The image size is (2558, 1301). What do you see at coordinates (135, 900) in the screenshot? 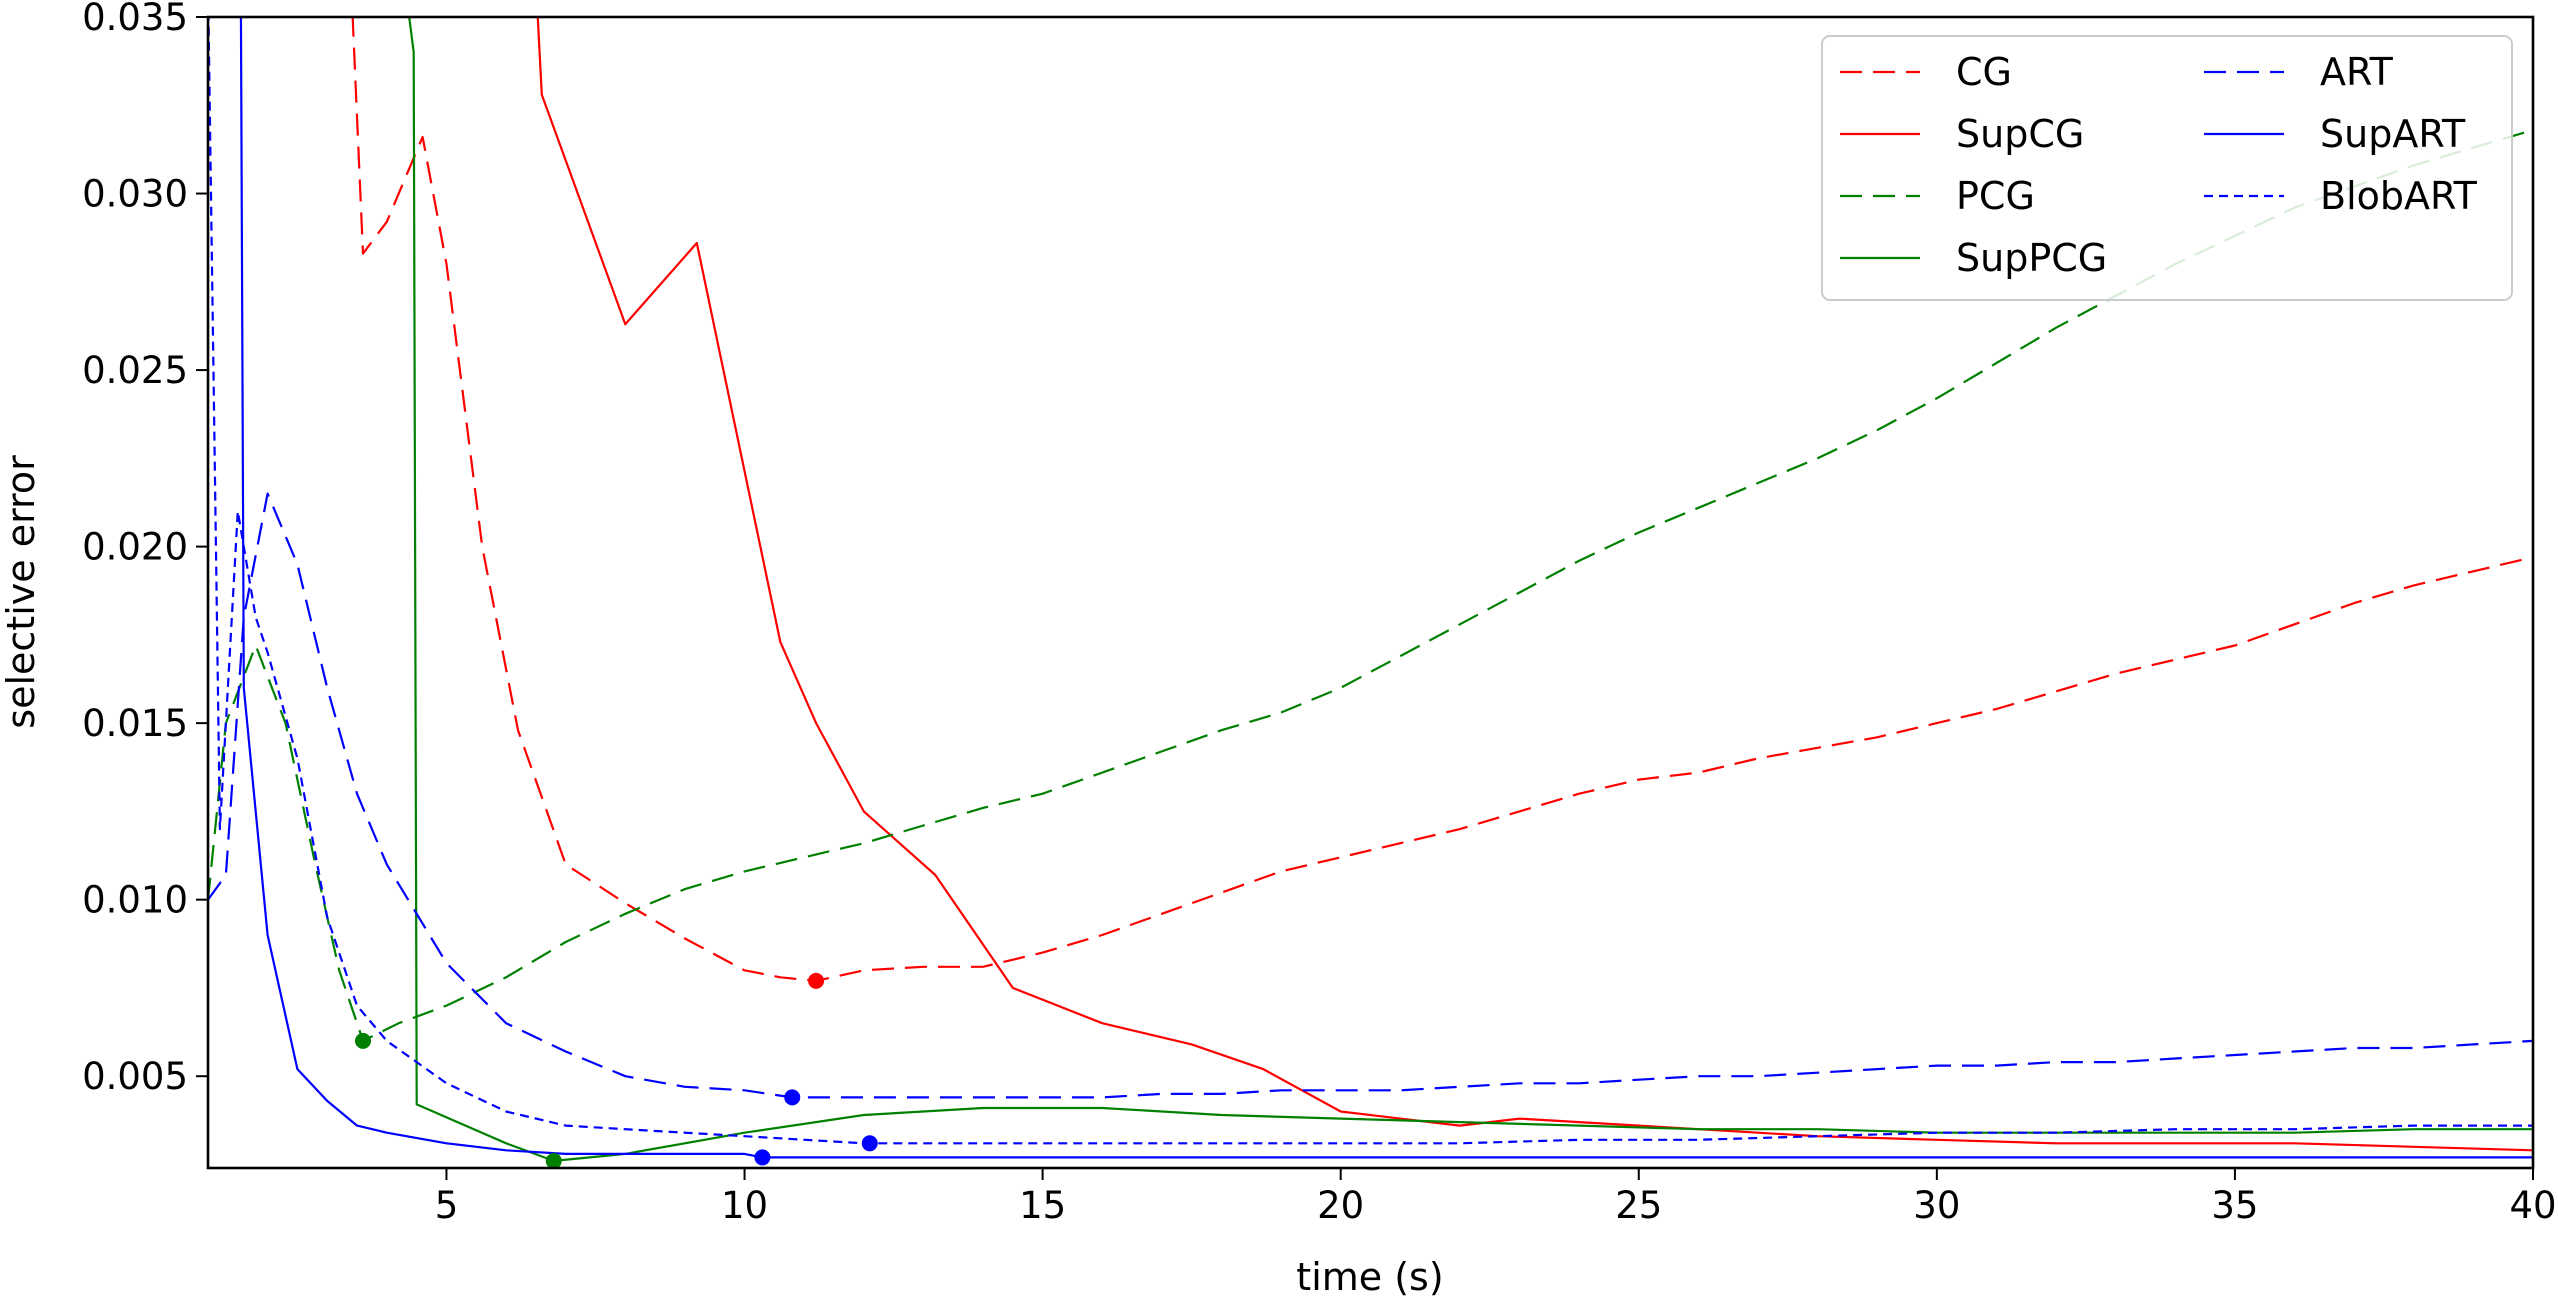
I see `y-tick-label: 0.010` at bounding box center [135, 900].